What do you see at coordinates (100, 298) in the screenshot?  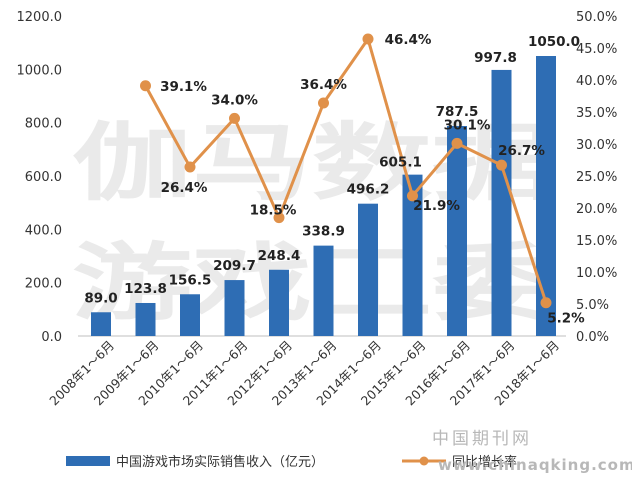 I see `bar-value-label: 89.0` at bounding box center [100, 298].